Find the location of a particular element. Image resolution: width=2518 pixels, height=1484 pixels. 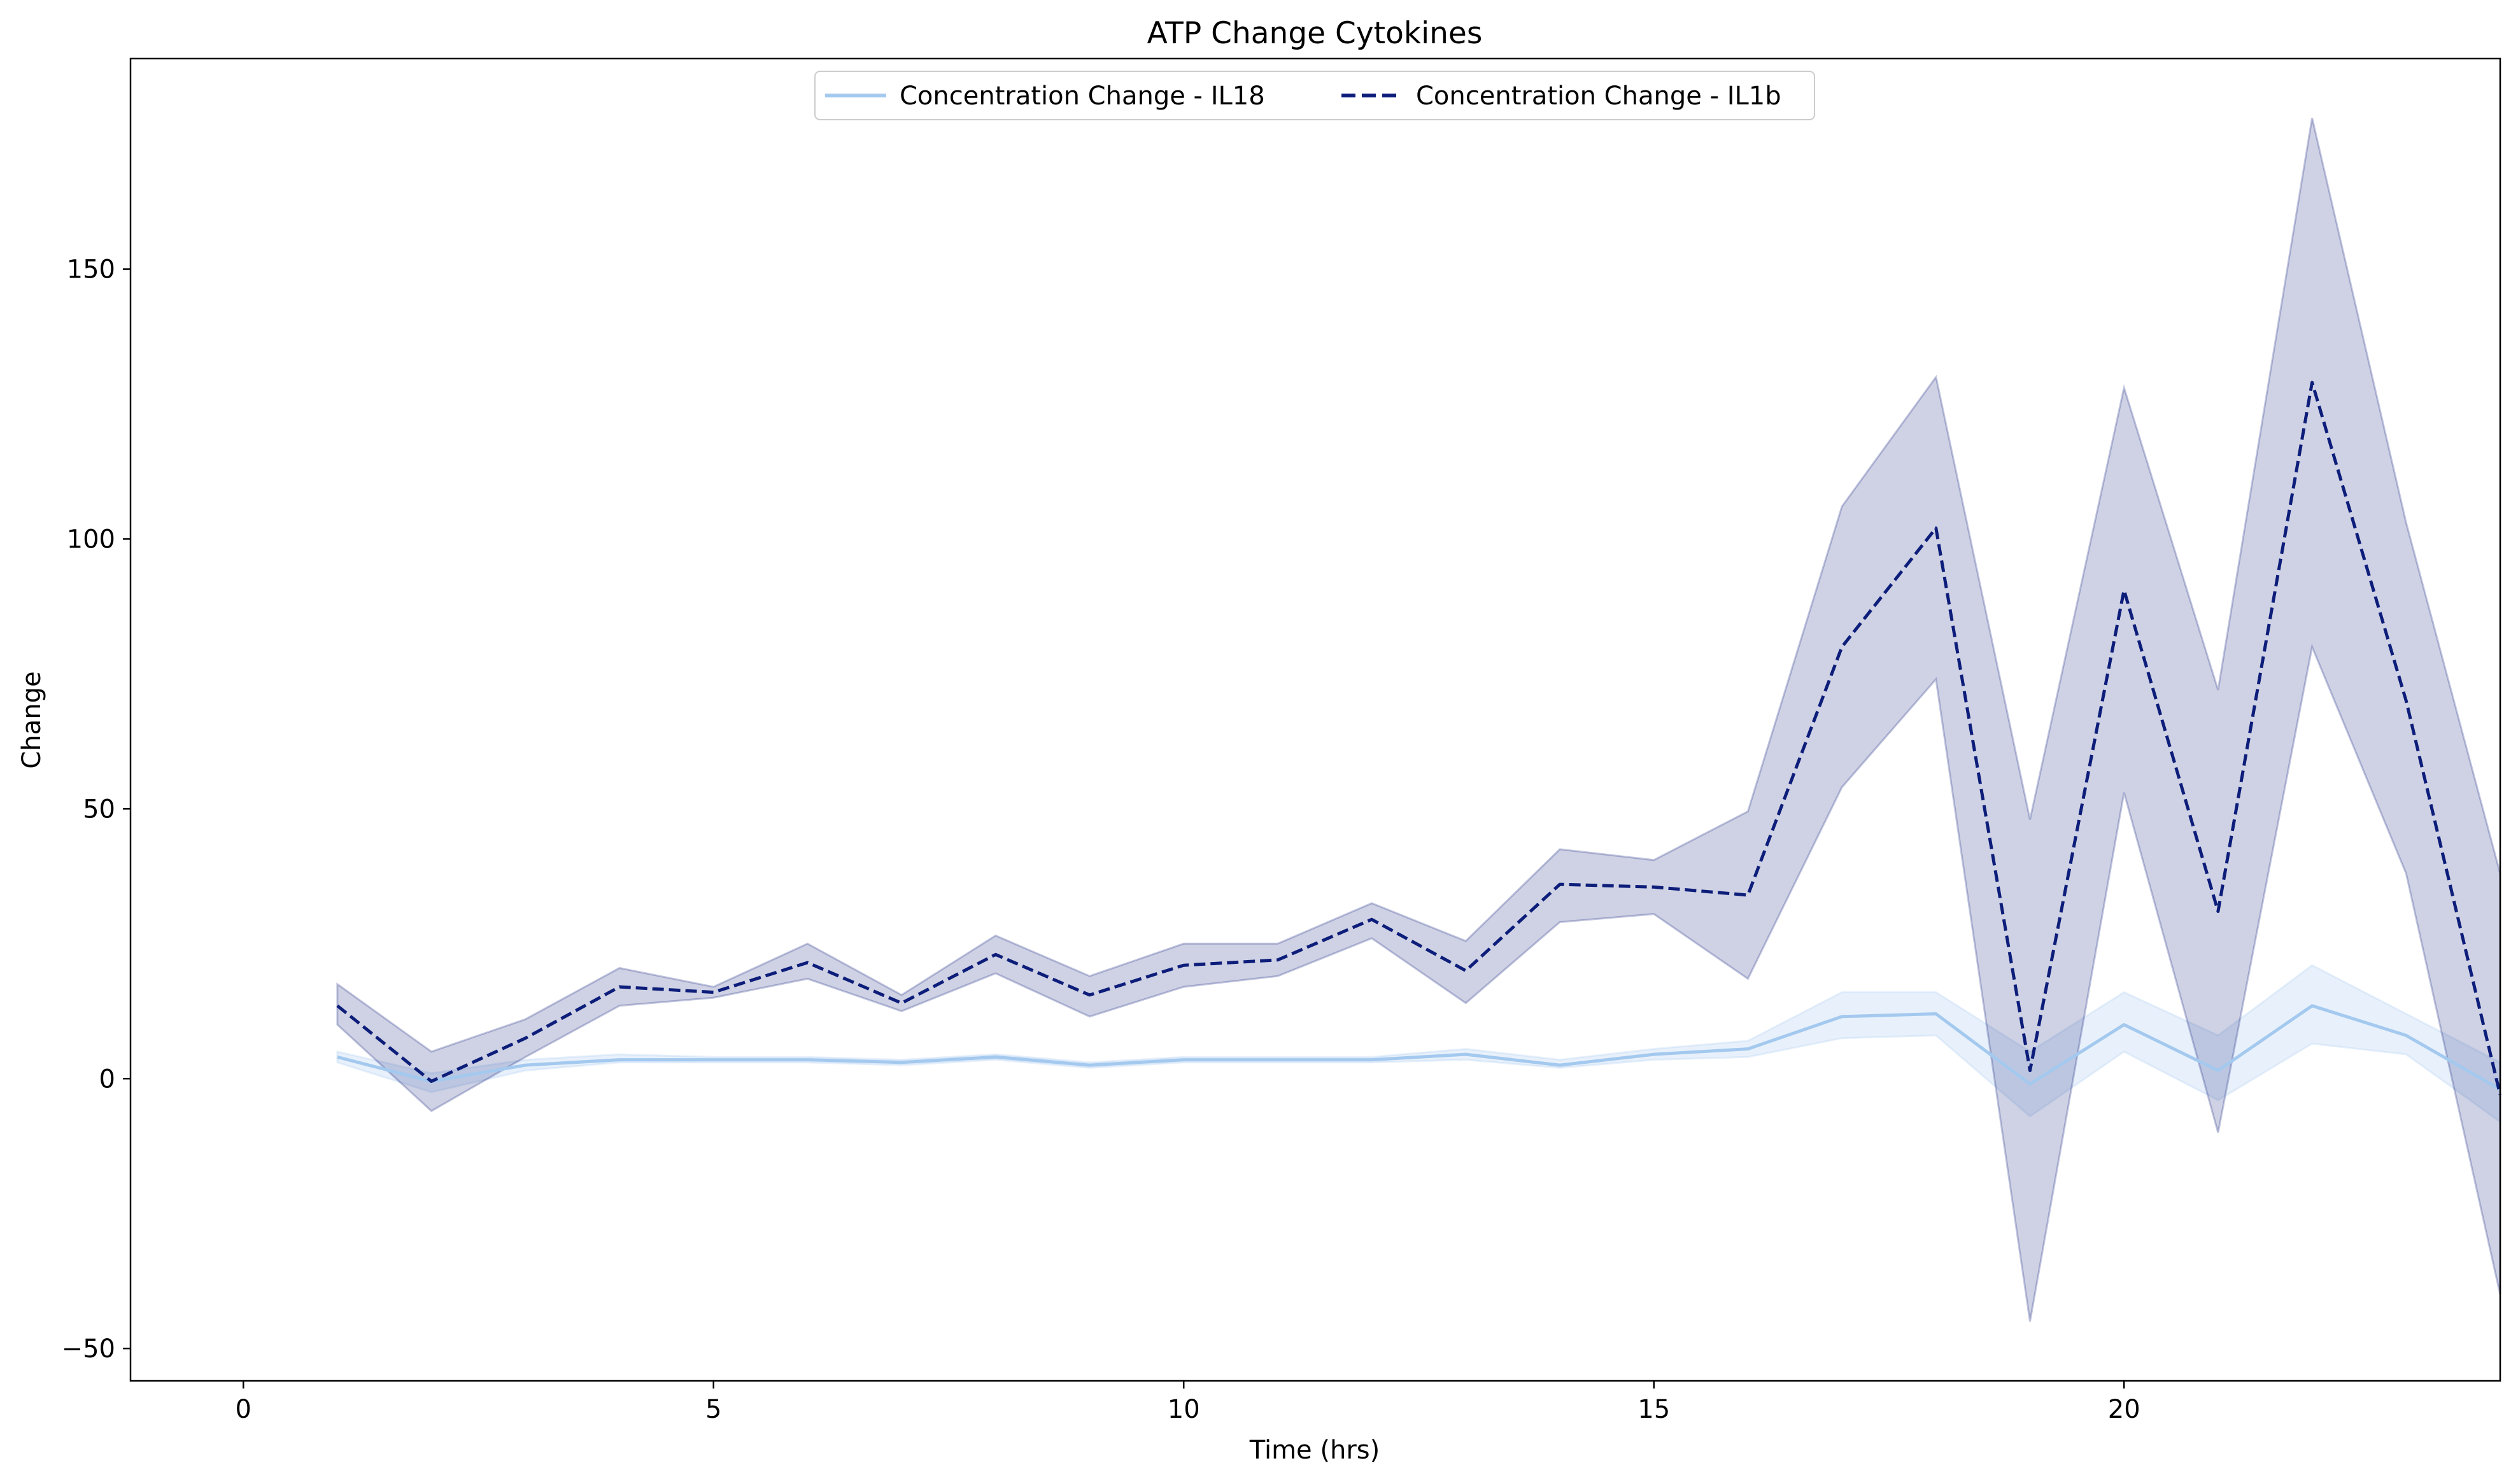

y-axis: −50 0 50 100 150 is located at coordinates (96, 809).